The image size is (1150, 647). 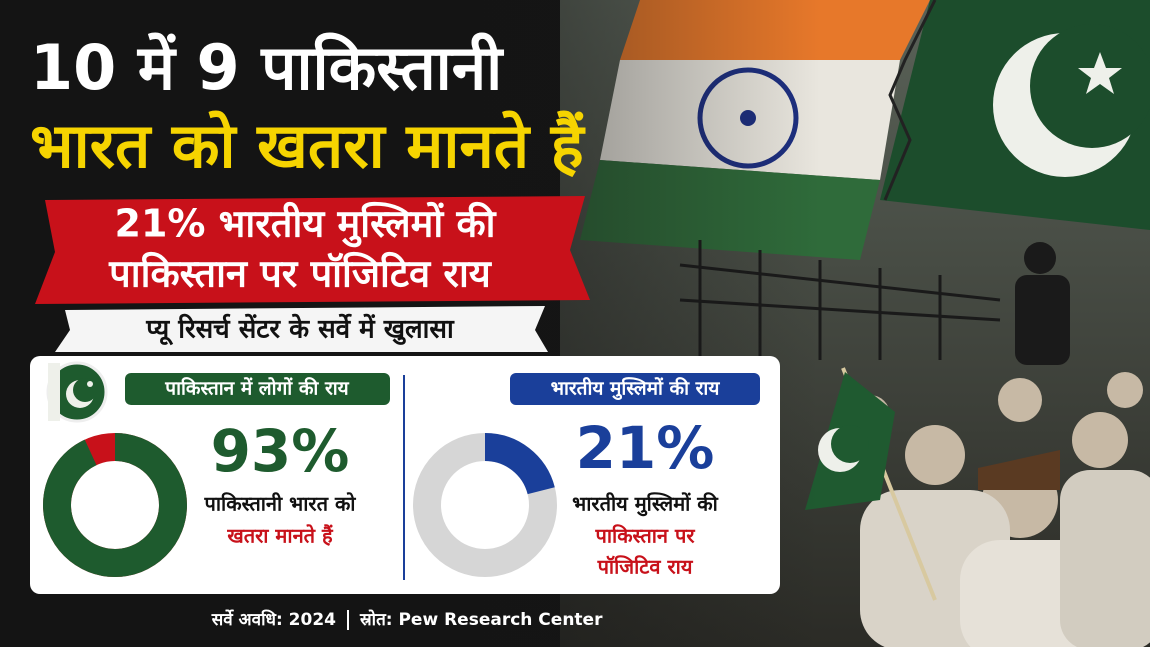 I want to click on panel-title: भारतीय मुस्लिमों की राय, so click(x=636, y=389).